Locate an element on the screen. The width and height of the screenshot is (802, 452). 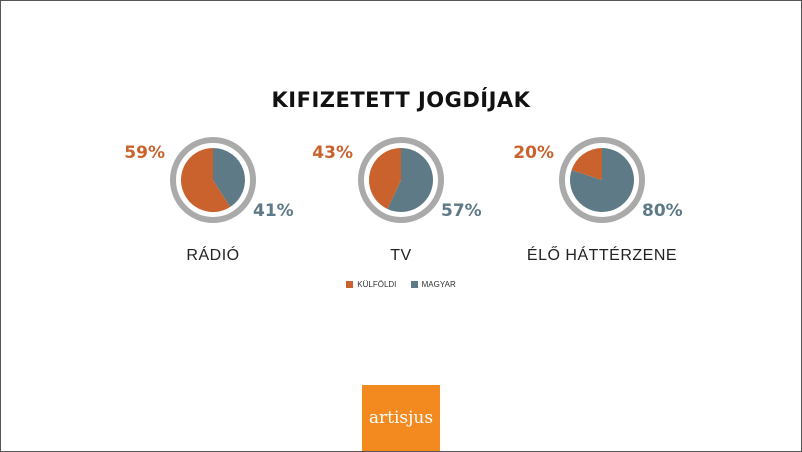
pie-chart-radio: 59% 41% RÁDIÓ is located at coordinates (213, 205).